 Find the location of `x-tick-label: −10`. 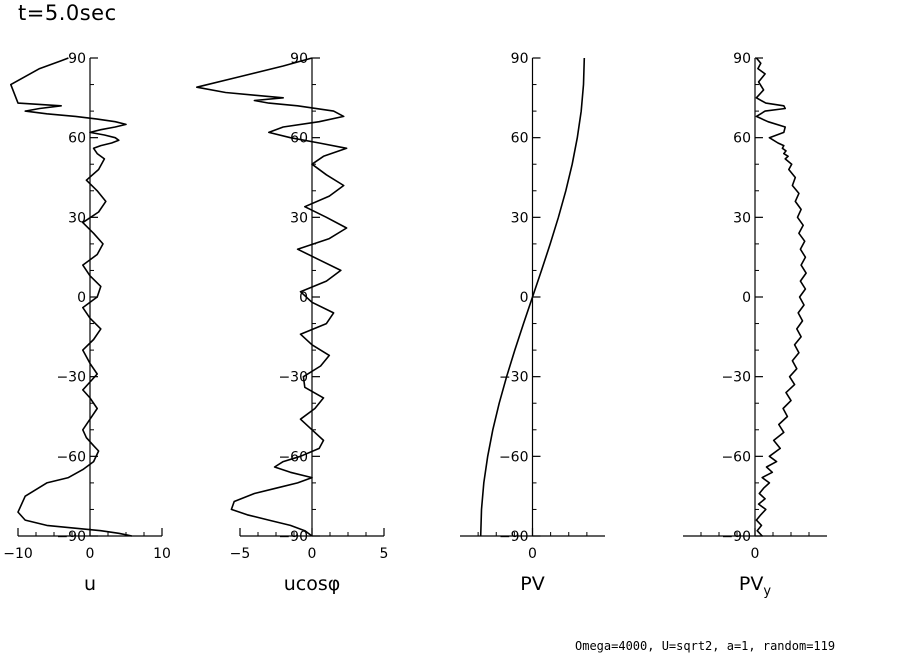

x-tick-label: −10 is located at coordinates (18, 554).